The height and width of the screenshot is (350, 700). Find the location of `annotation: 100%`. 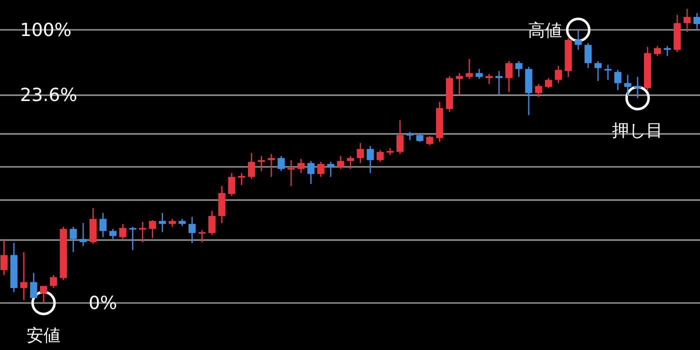

annotation: 100% is located at coordinates (46, 30).